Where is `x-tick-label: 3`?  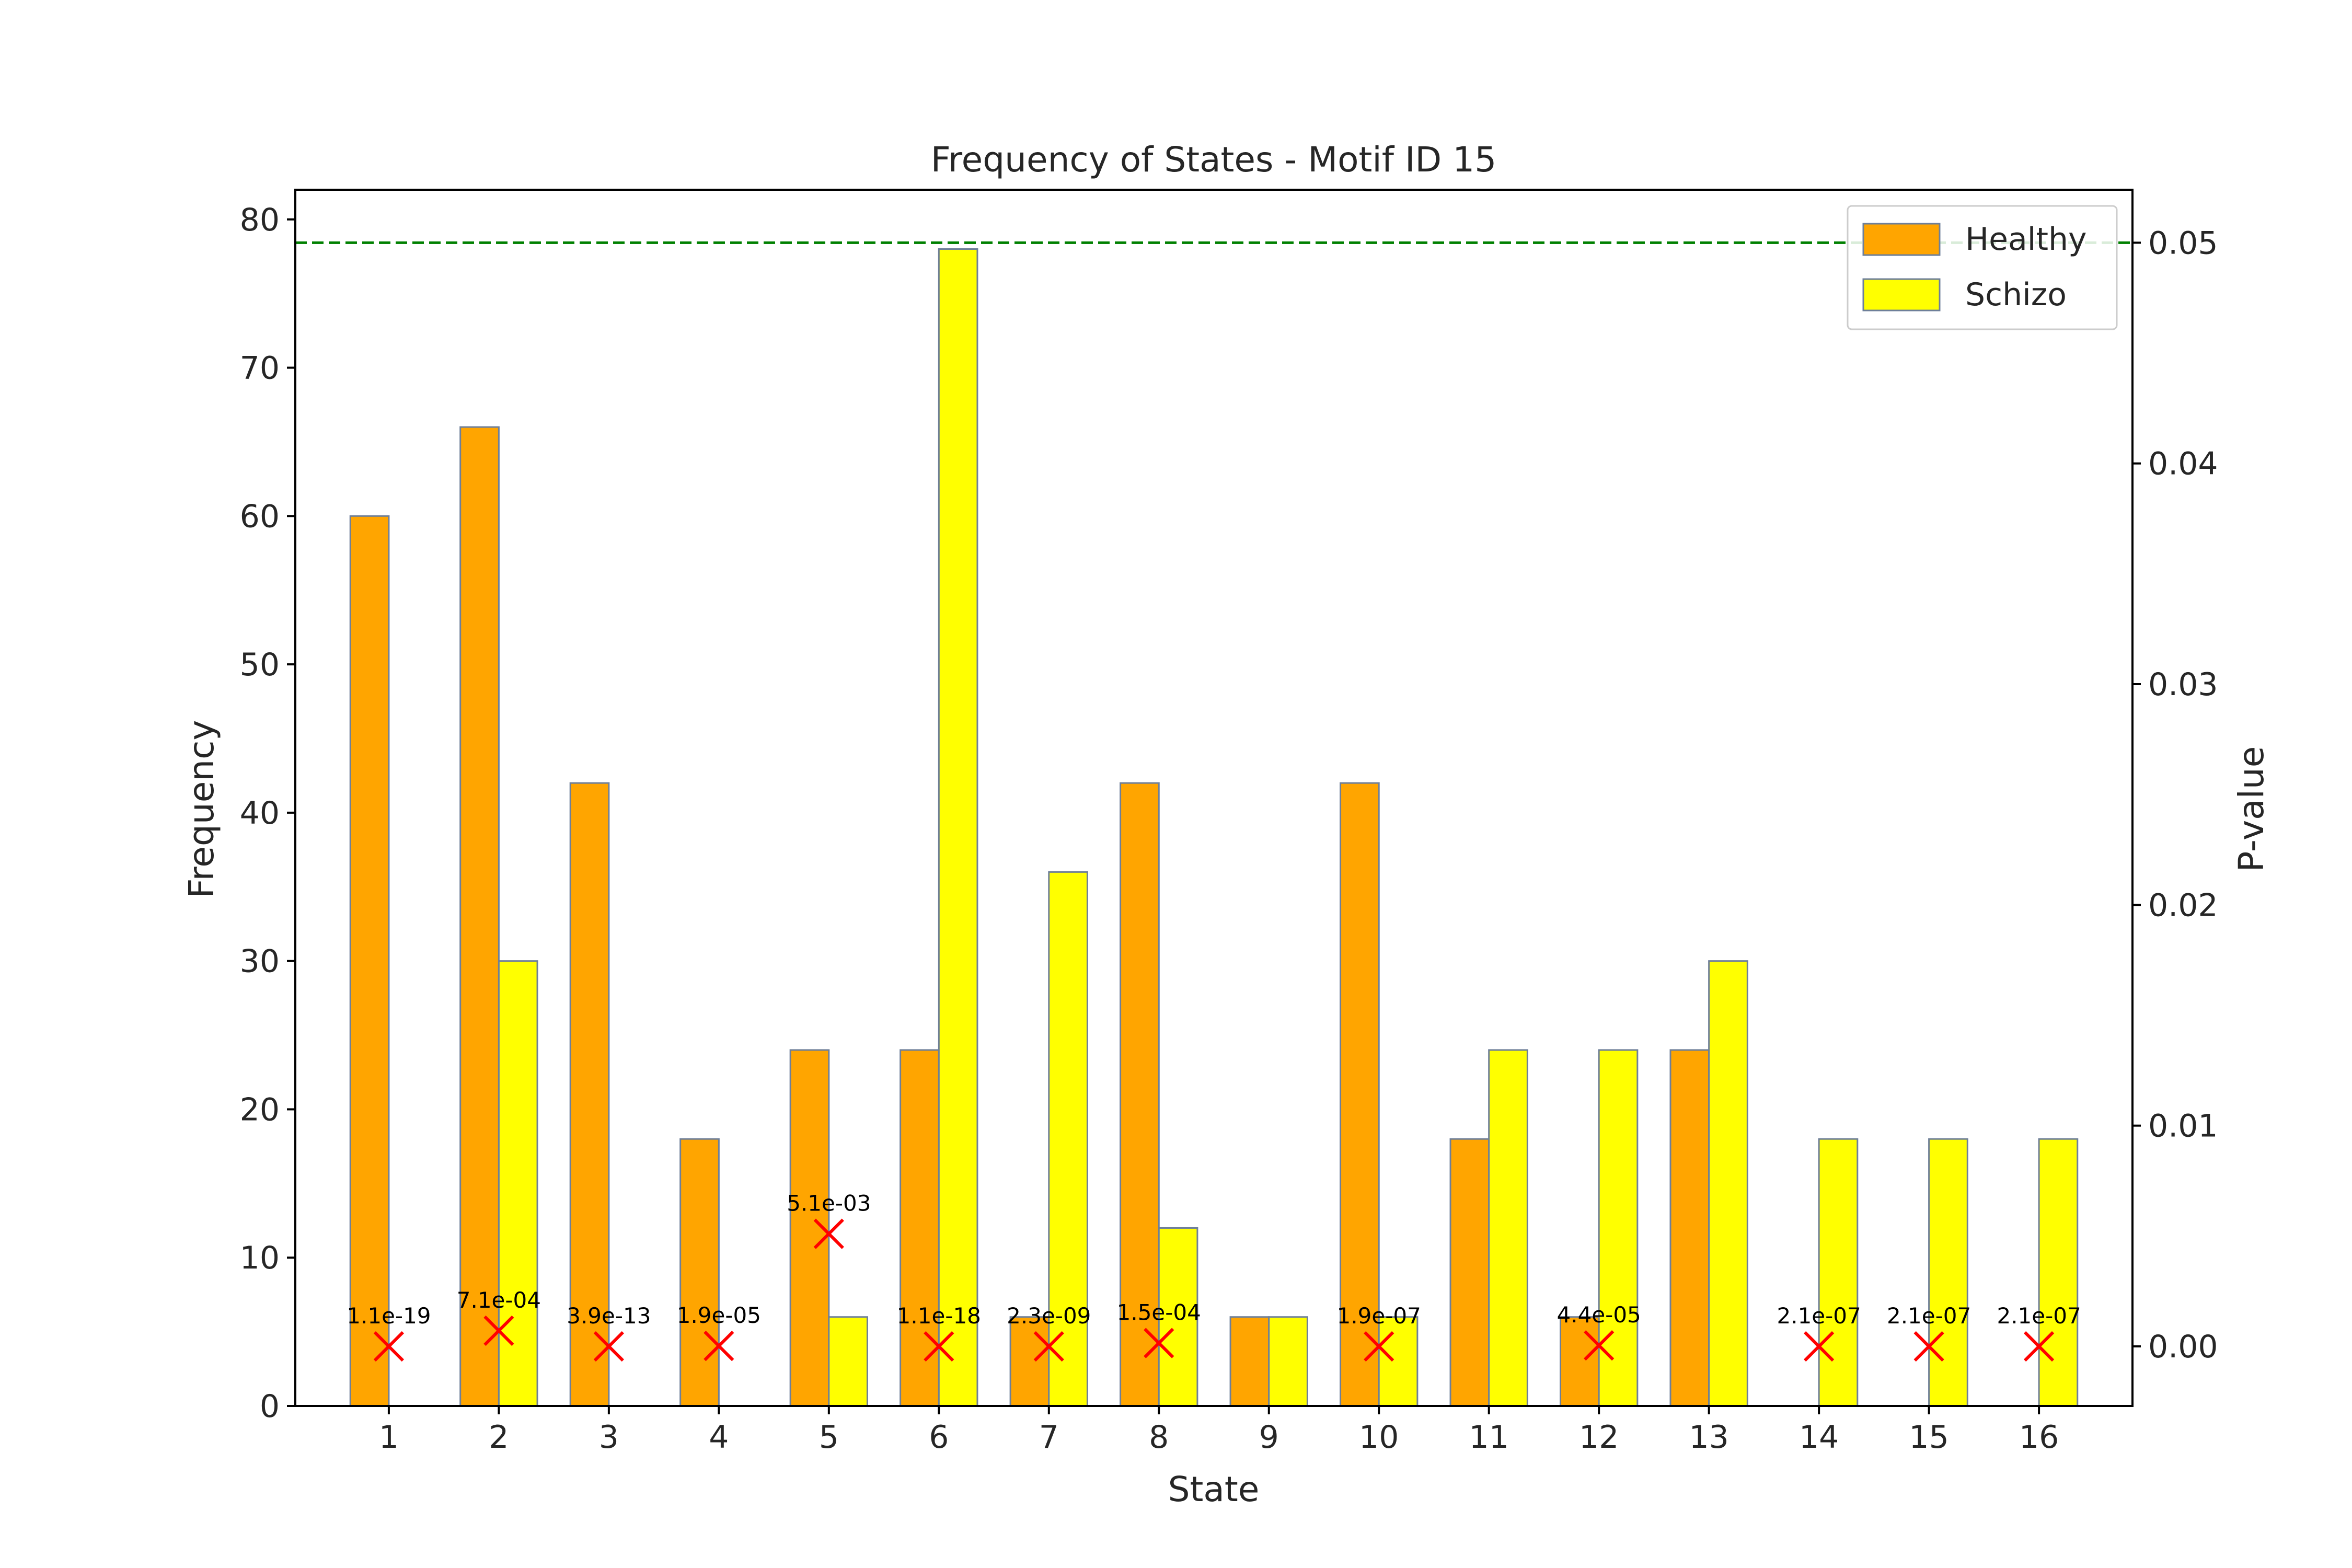
x-tick-label: 3 is located at coordinates (609, 1437).